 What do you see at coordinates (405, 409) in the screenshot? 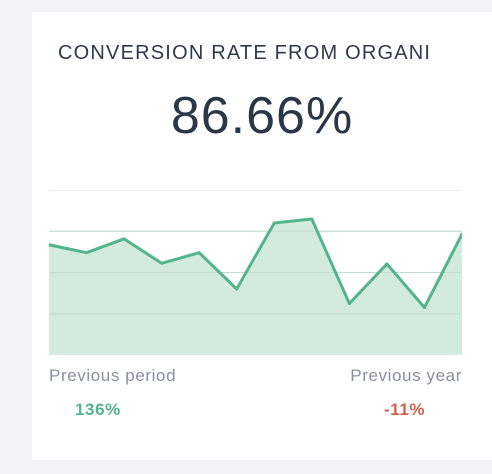
I see `previous-year-value: -11%` at bounding box center [405, 409].